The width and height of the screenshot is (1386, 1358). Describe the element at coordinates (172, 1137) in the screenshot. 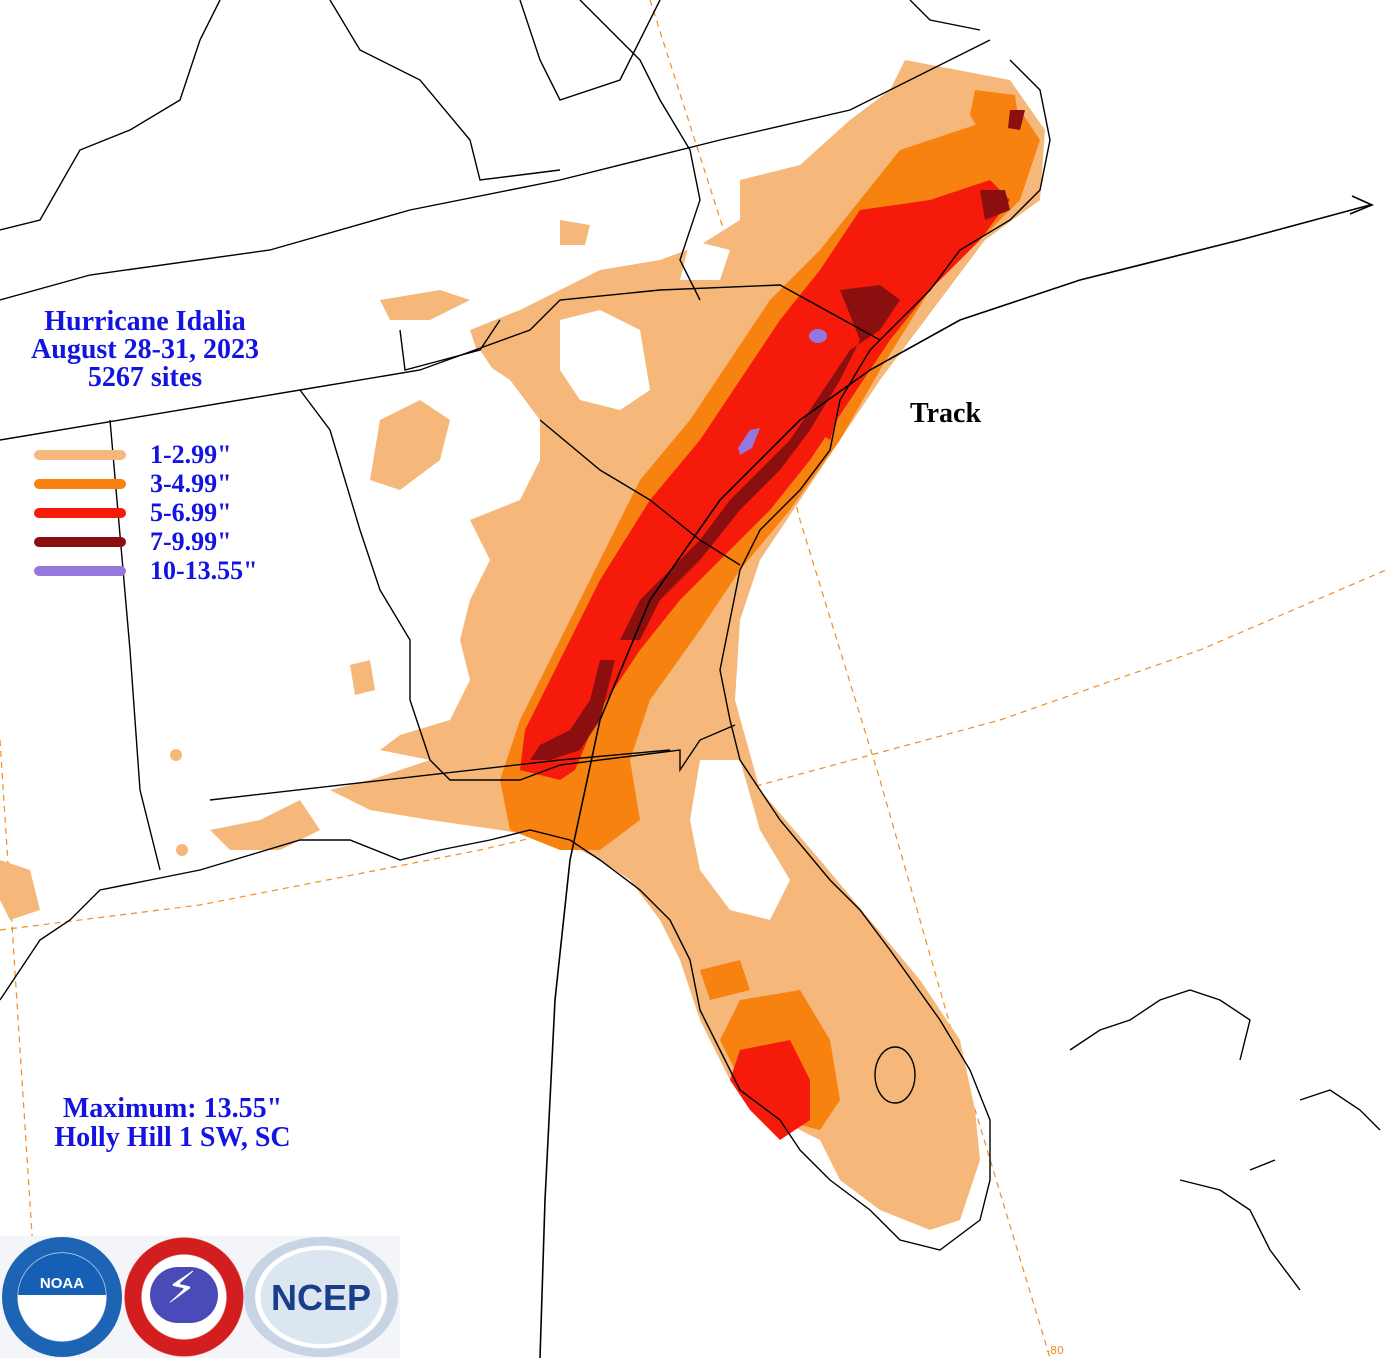

I see `maximum-location: Holly Hill 1 SW, SC` at that location.